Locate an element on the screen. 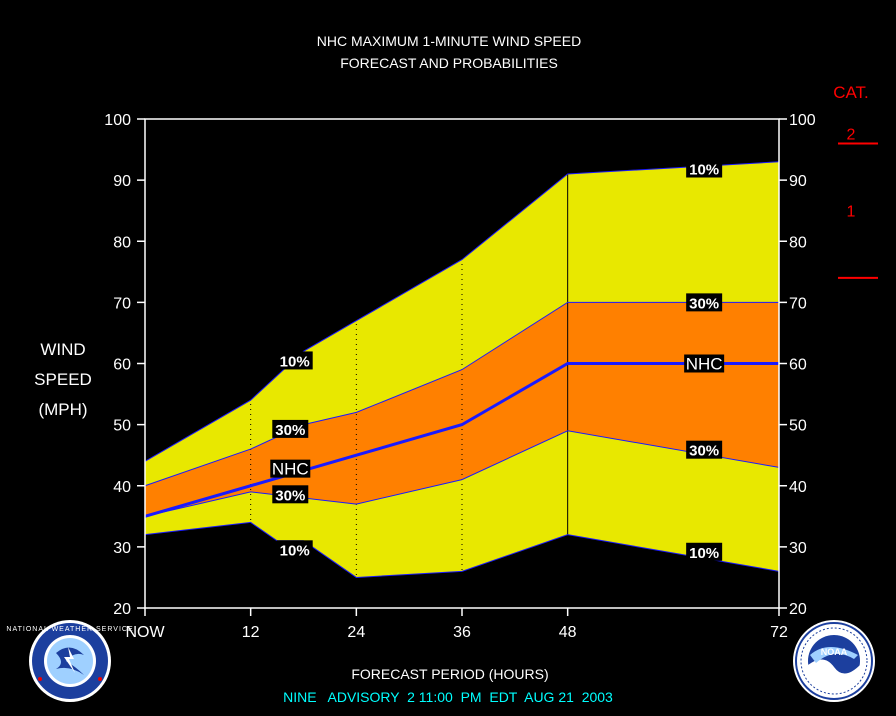 The image size is (896, 716). category-title: CAT. is located at coordinates (851, 92).